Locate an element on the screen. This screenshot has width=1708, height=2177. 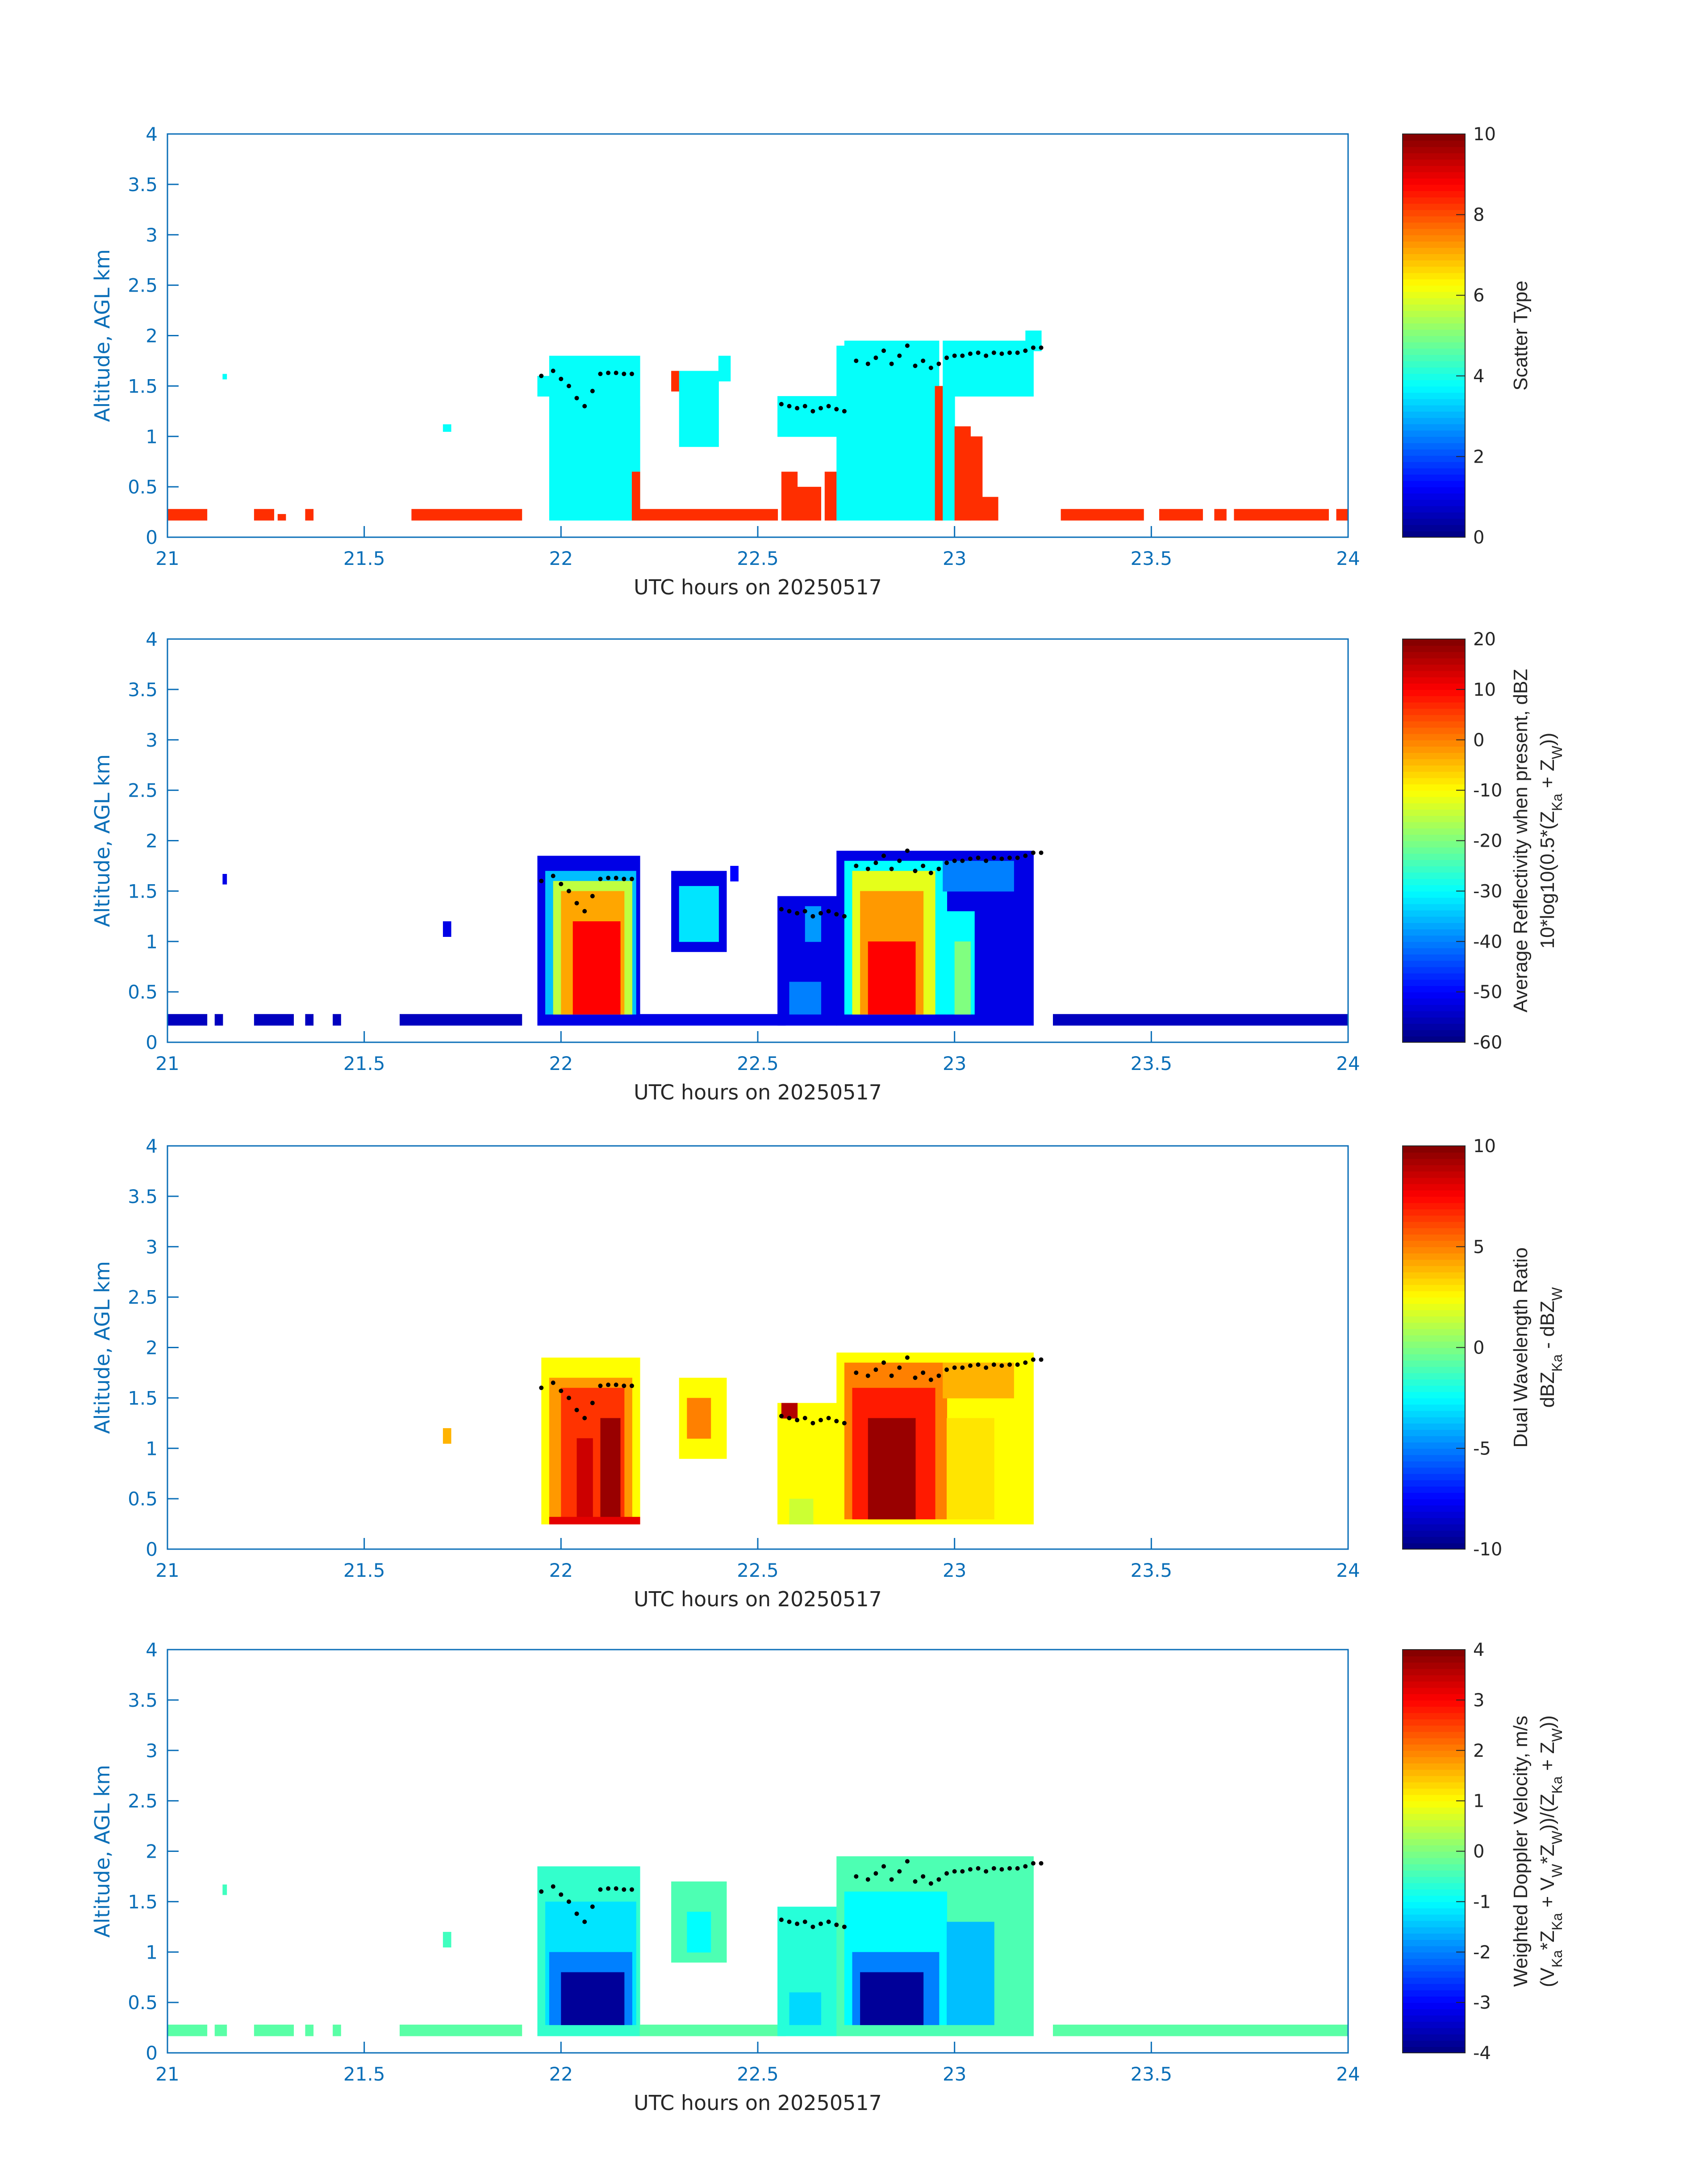
x-tick-label: 23.5 is located at coordinates (1152, 1570).